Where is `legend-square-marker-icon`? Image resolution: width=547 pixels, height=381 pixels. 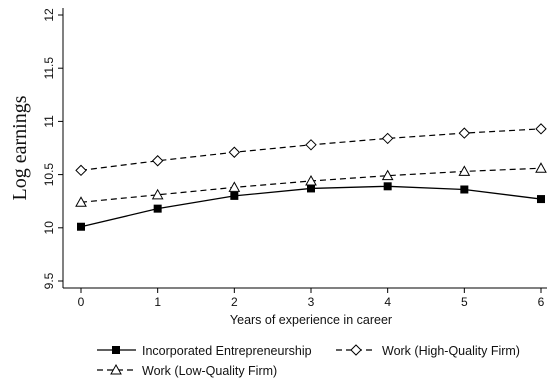 legend-square-marker-icon is located at coordinates (116, 350).